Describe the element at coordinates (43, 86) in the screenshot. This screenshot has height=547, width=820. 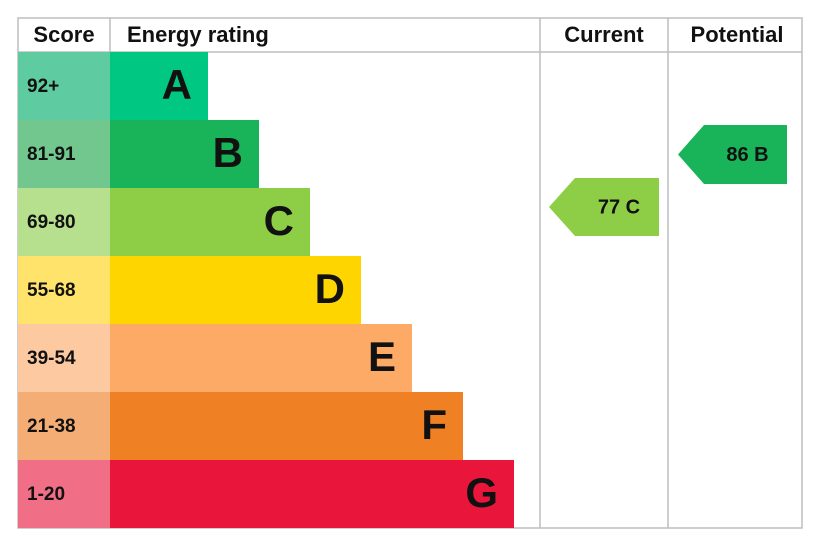
I see `score-label: 92+` at that location.